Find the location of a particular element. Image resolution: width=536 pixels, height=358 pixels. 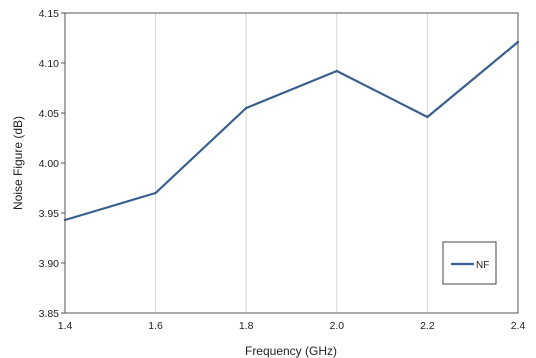

x-tick-label: 1.4 is located at coordinates (65, 326).